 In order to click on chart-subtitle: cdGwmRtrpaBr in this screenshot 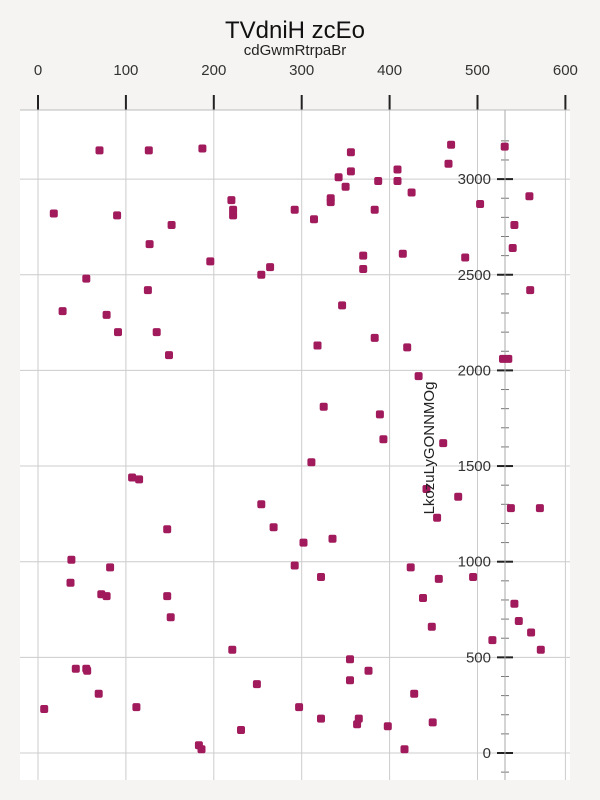, I will do `click(295, 50)`.